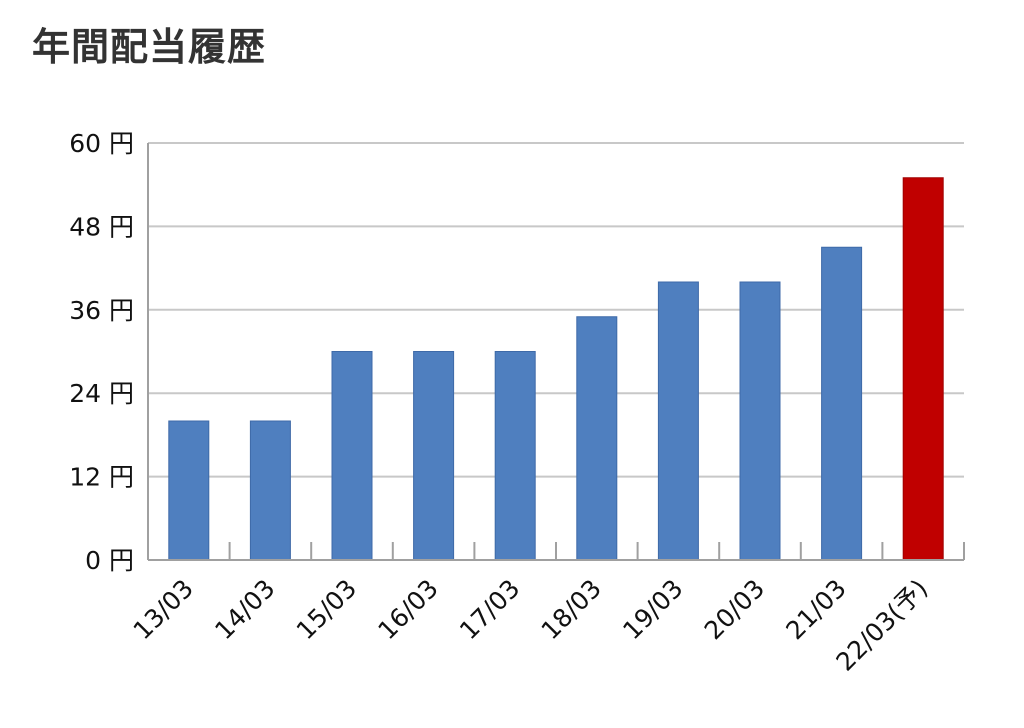 The width and height of the screenshot is (1024, 728). I want to click on bar-forecast, so click(923, 369).